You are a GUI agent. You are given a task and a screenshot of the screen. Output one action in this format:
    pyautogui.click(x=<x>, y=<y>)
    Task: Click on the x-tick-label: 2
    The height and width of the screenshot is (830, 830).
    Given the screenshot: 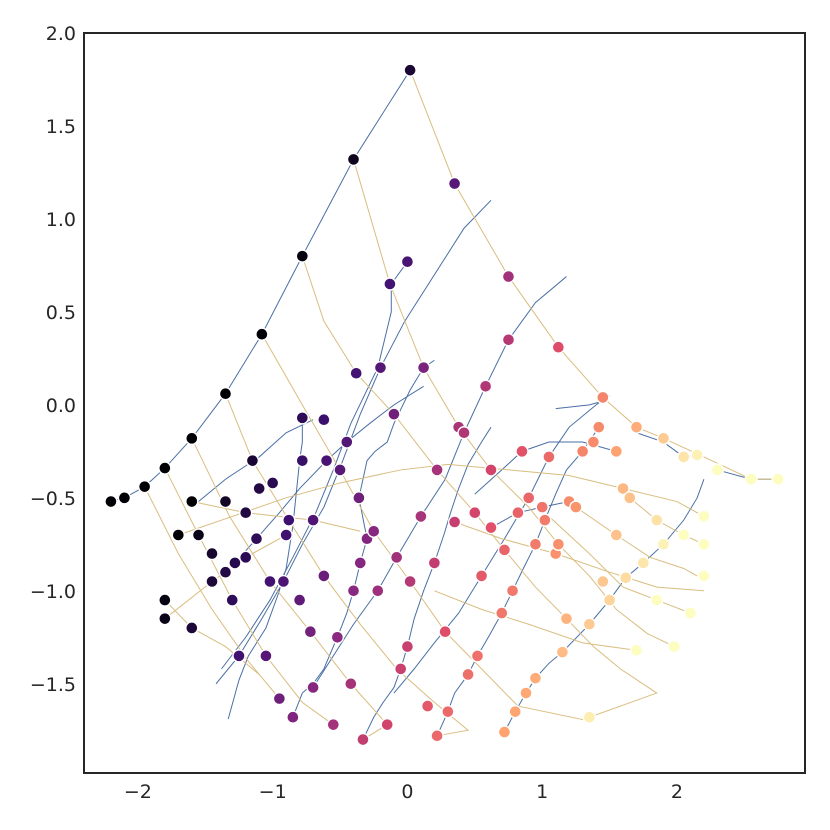 What is the action you would take?
    pyautogui.click(x=677, y=792)
    